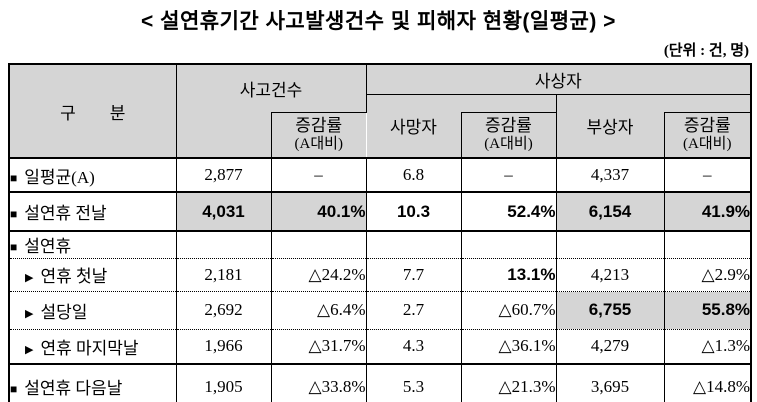 Image resolution: width=757 pixels, height=402 pixels. I want to click on data-cell: △60.7%, so click(508, 310).